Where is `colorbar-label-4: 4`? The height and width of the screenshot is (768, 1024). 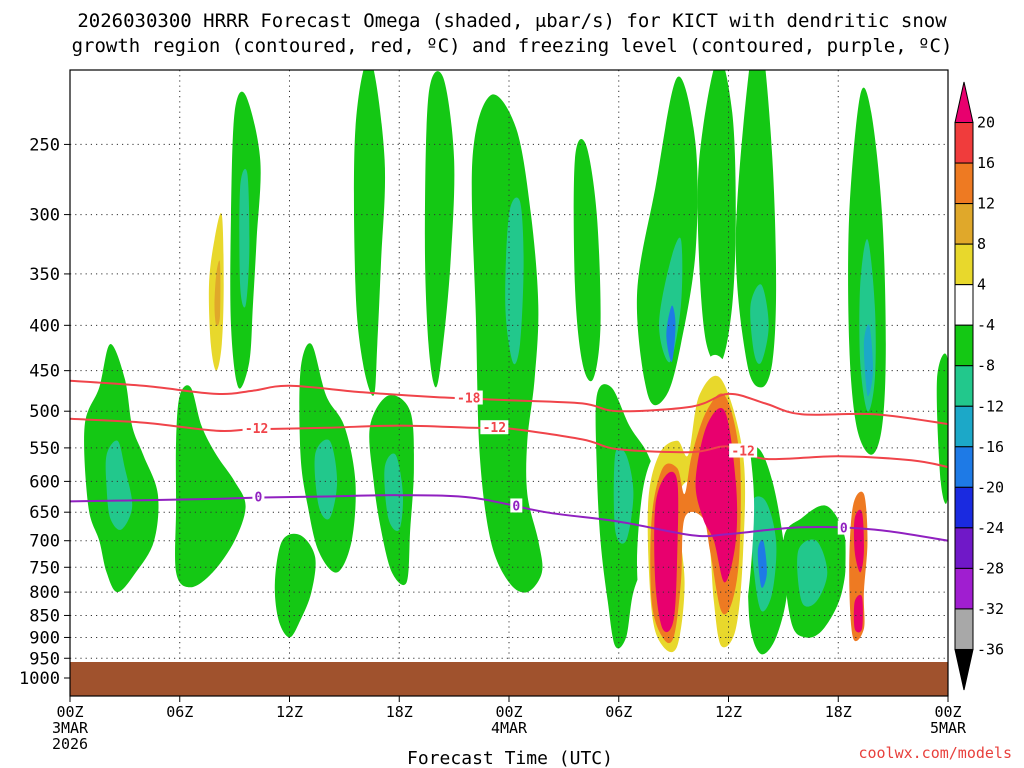
colorbar-label-4: 4 is located at coordinates (981, 285).